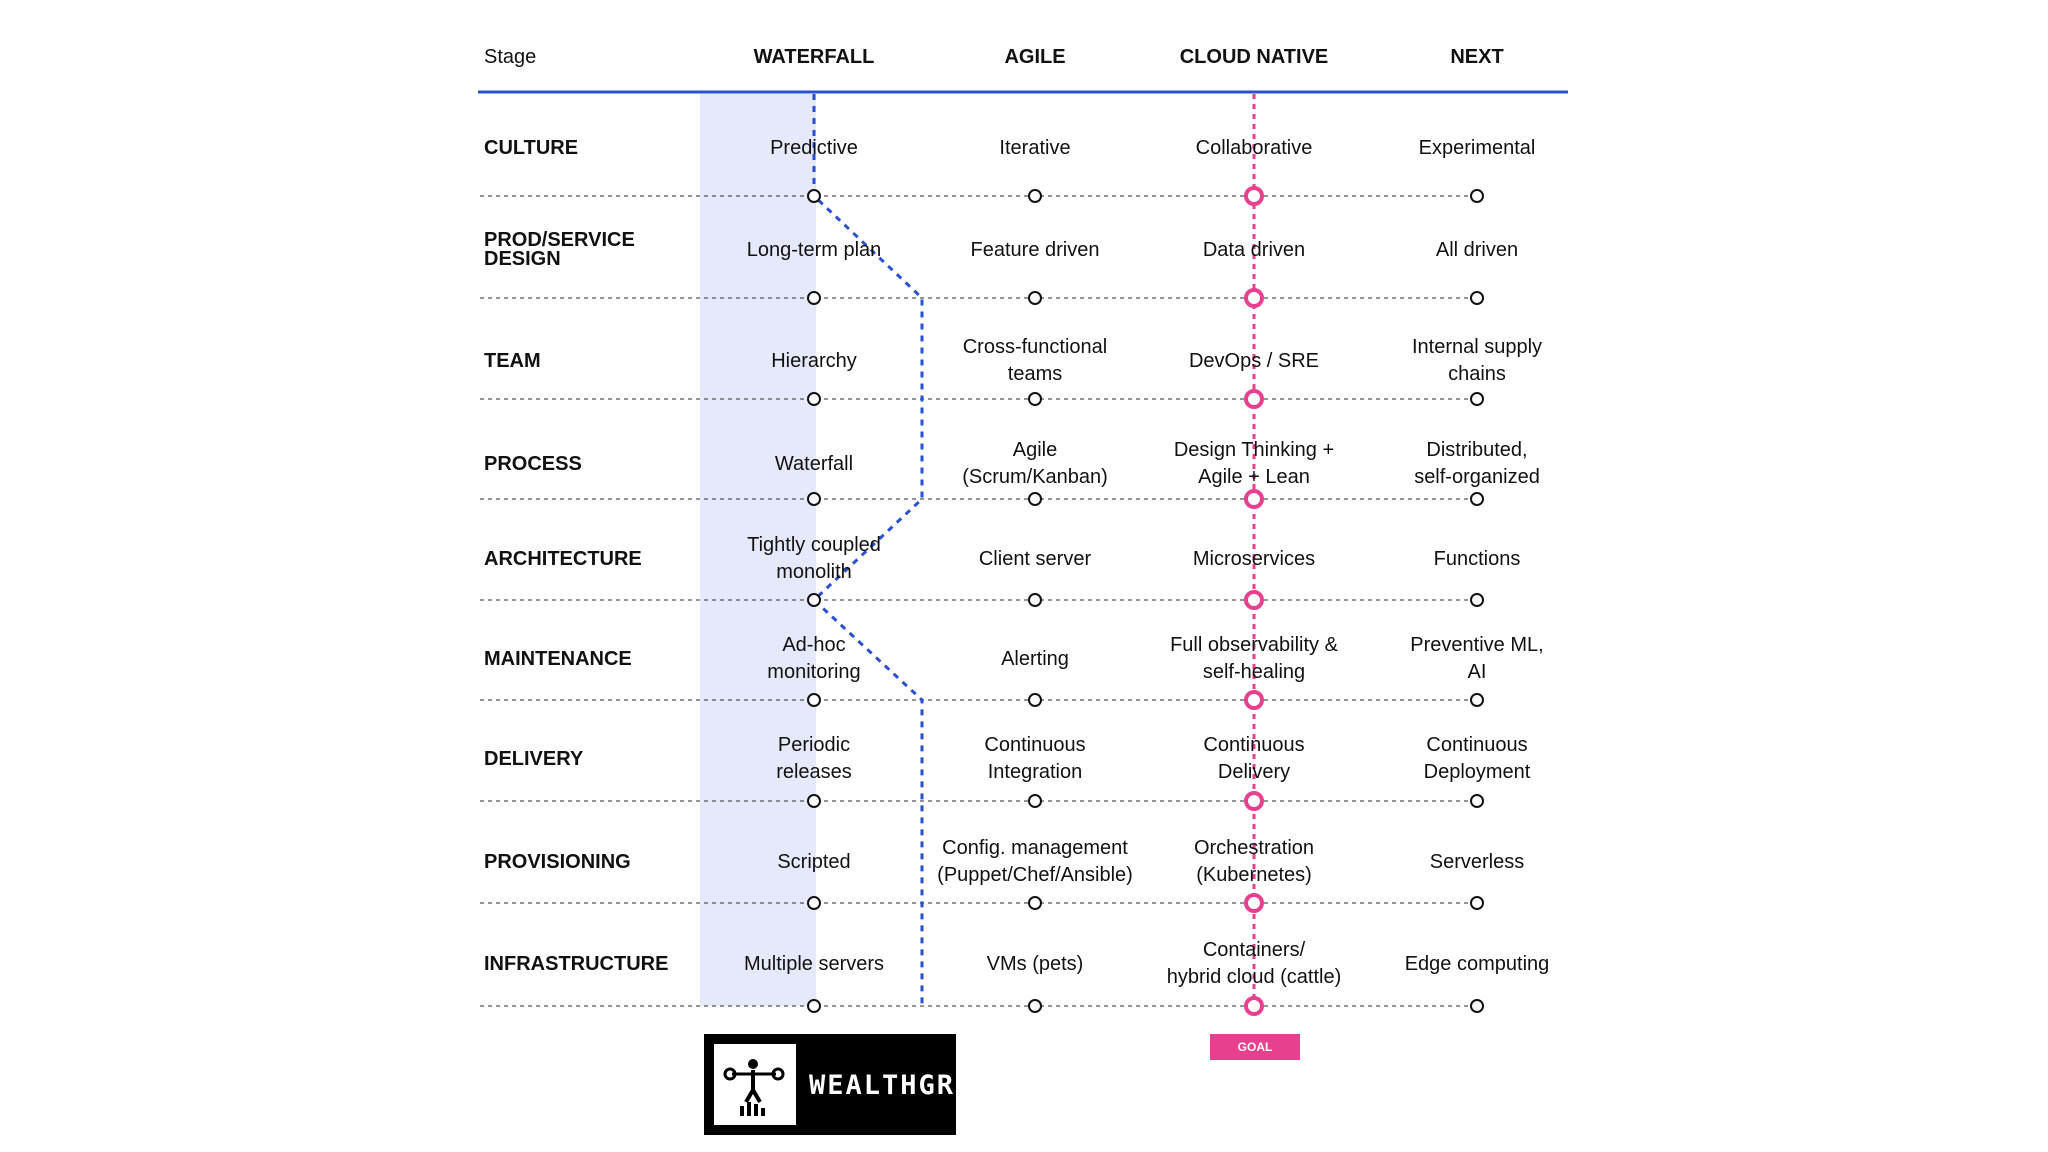 This screenshot has height=1152, width=2048. I want to click on row-label: DELIVERY, so click(534, 758).